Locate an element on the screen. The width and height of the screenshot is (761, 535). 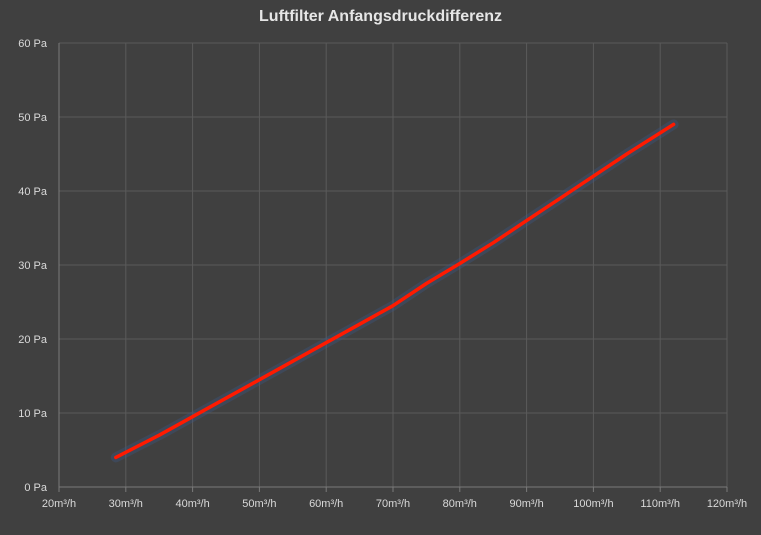
chart-title: Luftfilter Anfangsdruckdifferenz is located at coordinates (380, 16).